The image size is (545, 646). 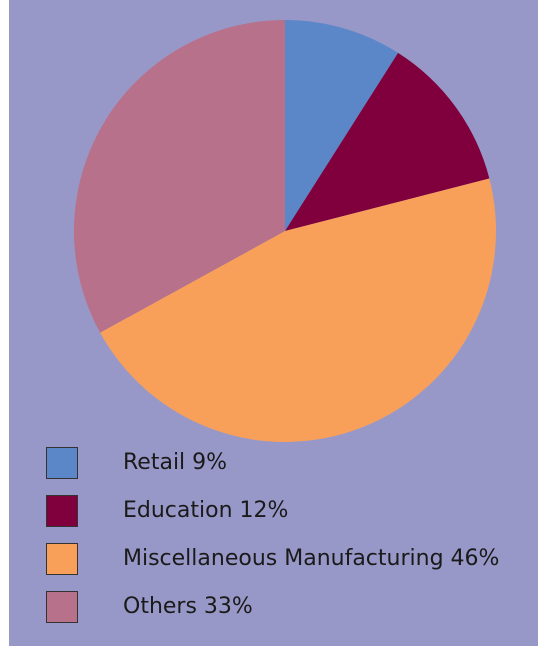 What do you see at coordinates (175, 462) in the screenshot?
I see `legend-label-retail: Retail 9%` at bounding box center [175, 462].